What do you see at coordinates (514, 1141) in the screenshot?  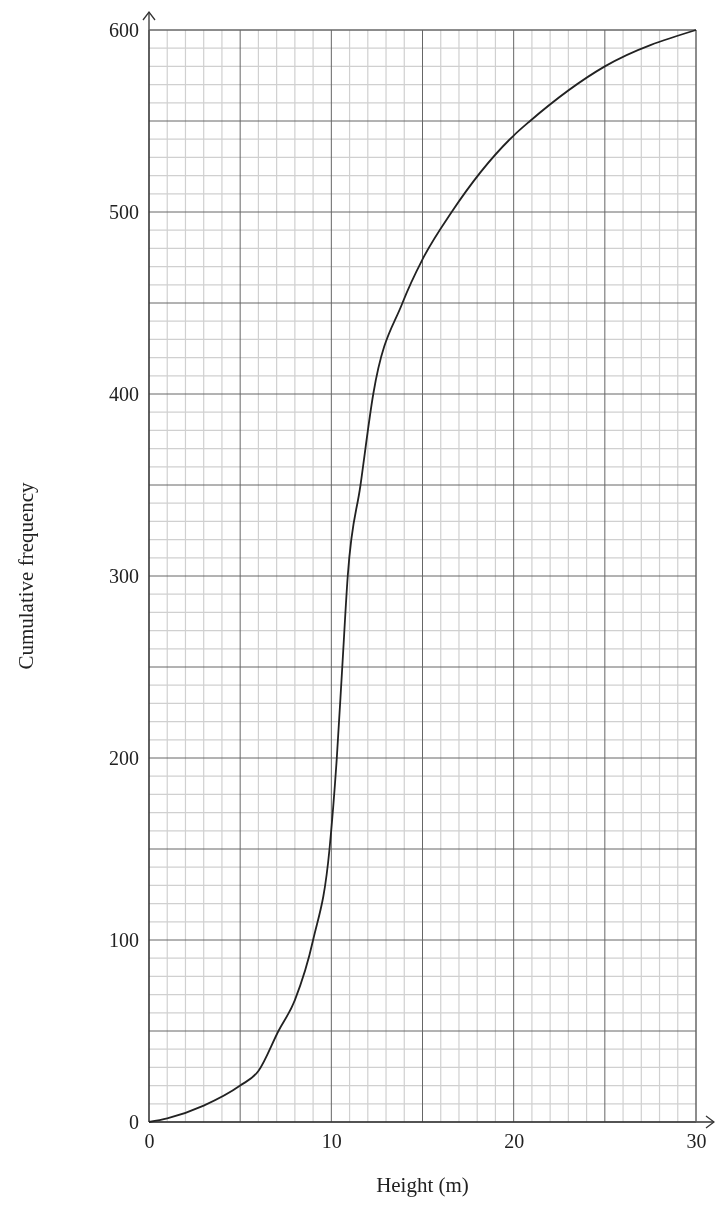 I see `x-tick-label: 20` at bounding box center [514, 1141].